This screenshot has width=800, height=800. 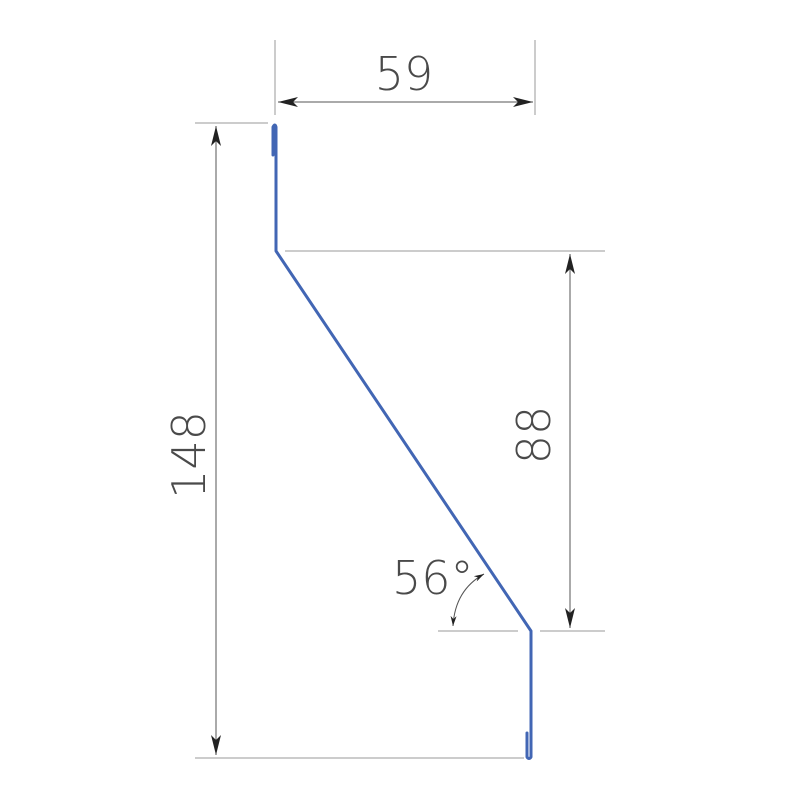 I want to click on angle-dimension: 56°, so click(x=455, y=591).